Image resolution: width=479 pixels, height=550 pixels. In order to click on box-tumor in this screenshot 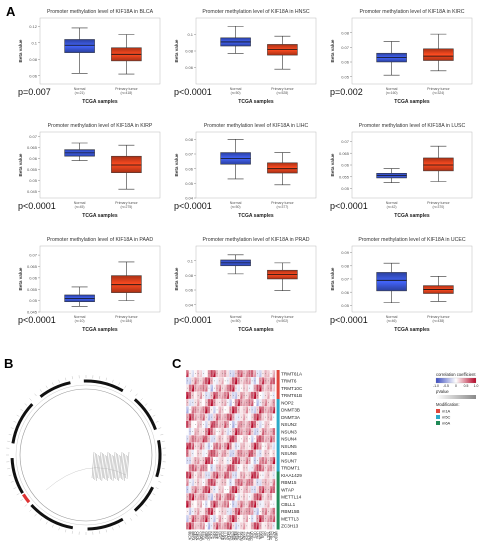, I will do `click(438, 54)`.